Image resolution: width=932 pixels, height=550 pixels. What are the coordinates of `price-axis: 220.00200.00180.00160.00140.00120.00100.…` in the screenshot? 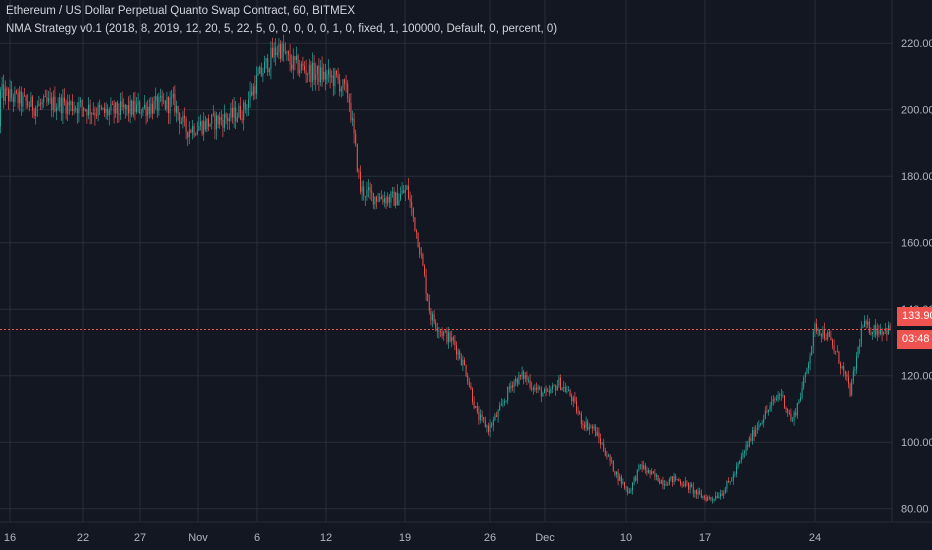 It's located at (916, 276).